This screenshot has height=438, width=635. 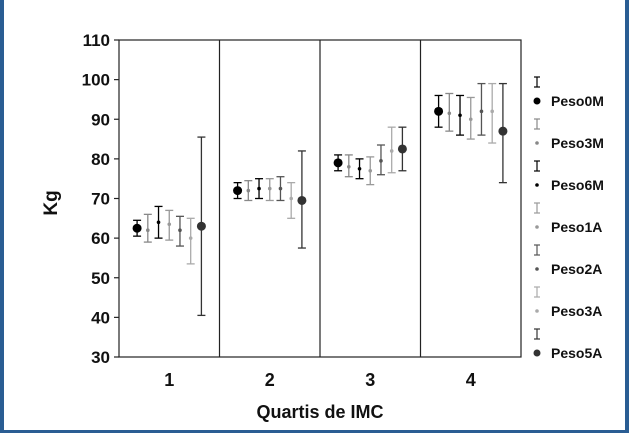 I want to click on legend-label: Peso3A, so click(x=576, y=311).